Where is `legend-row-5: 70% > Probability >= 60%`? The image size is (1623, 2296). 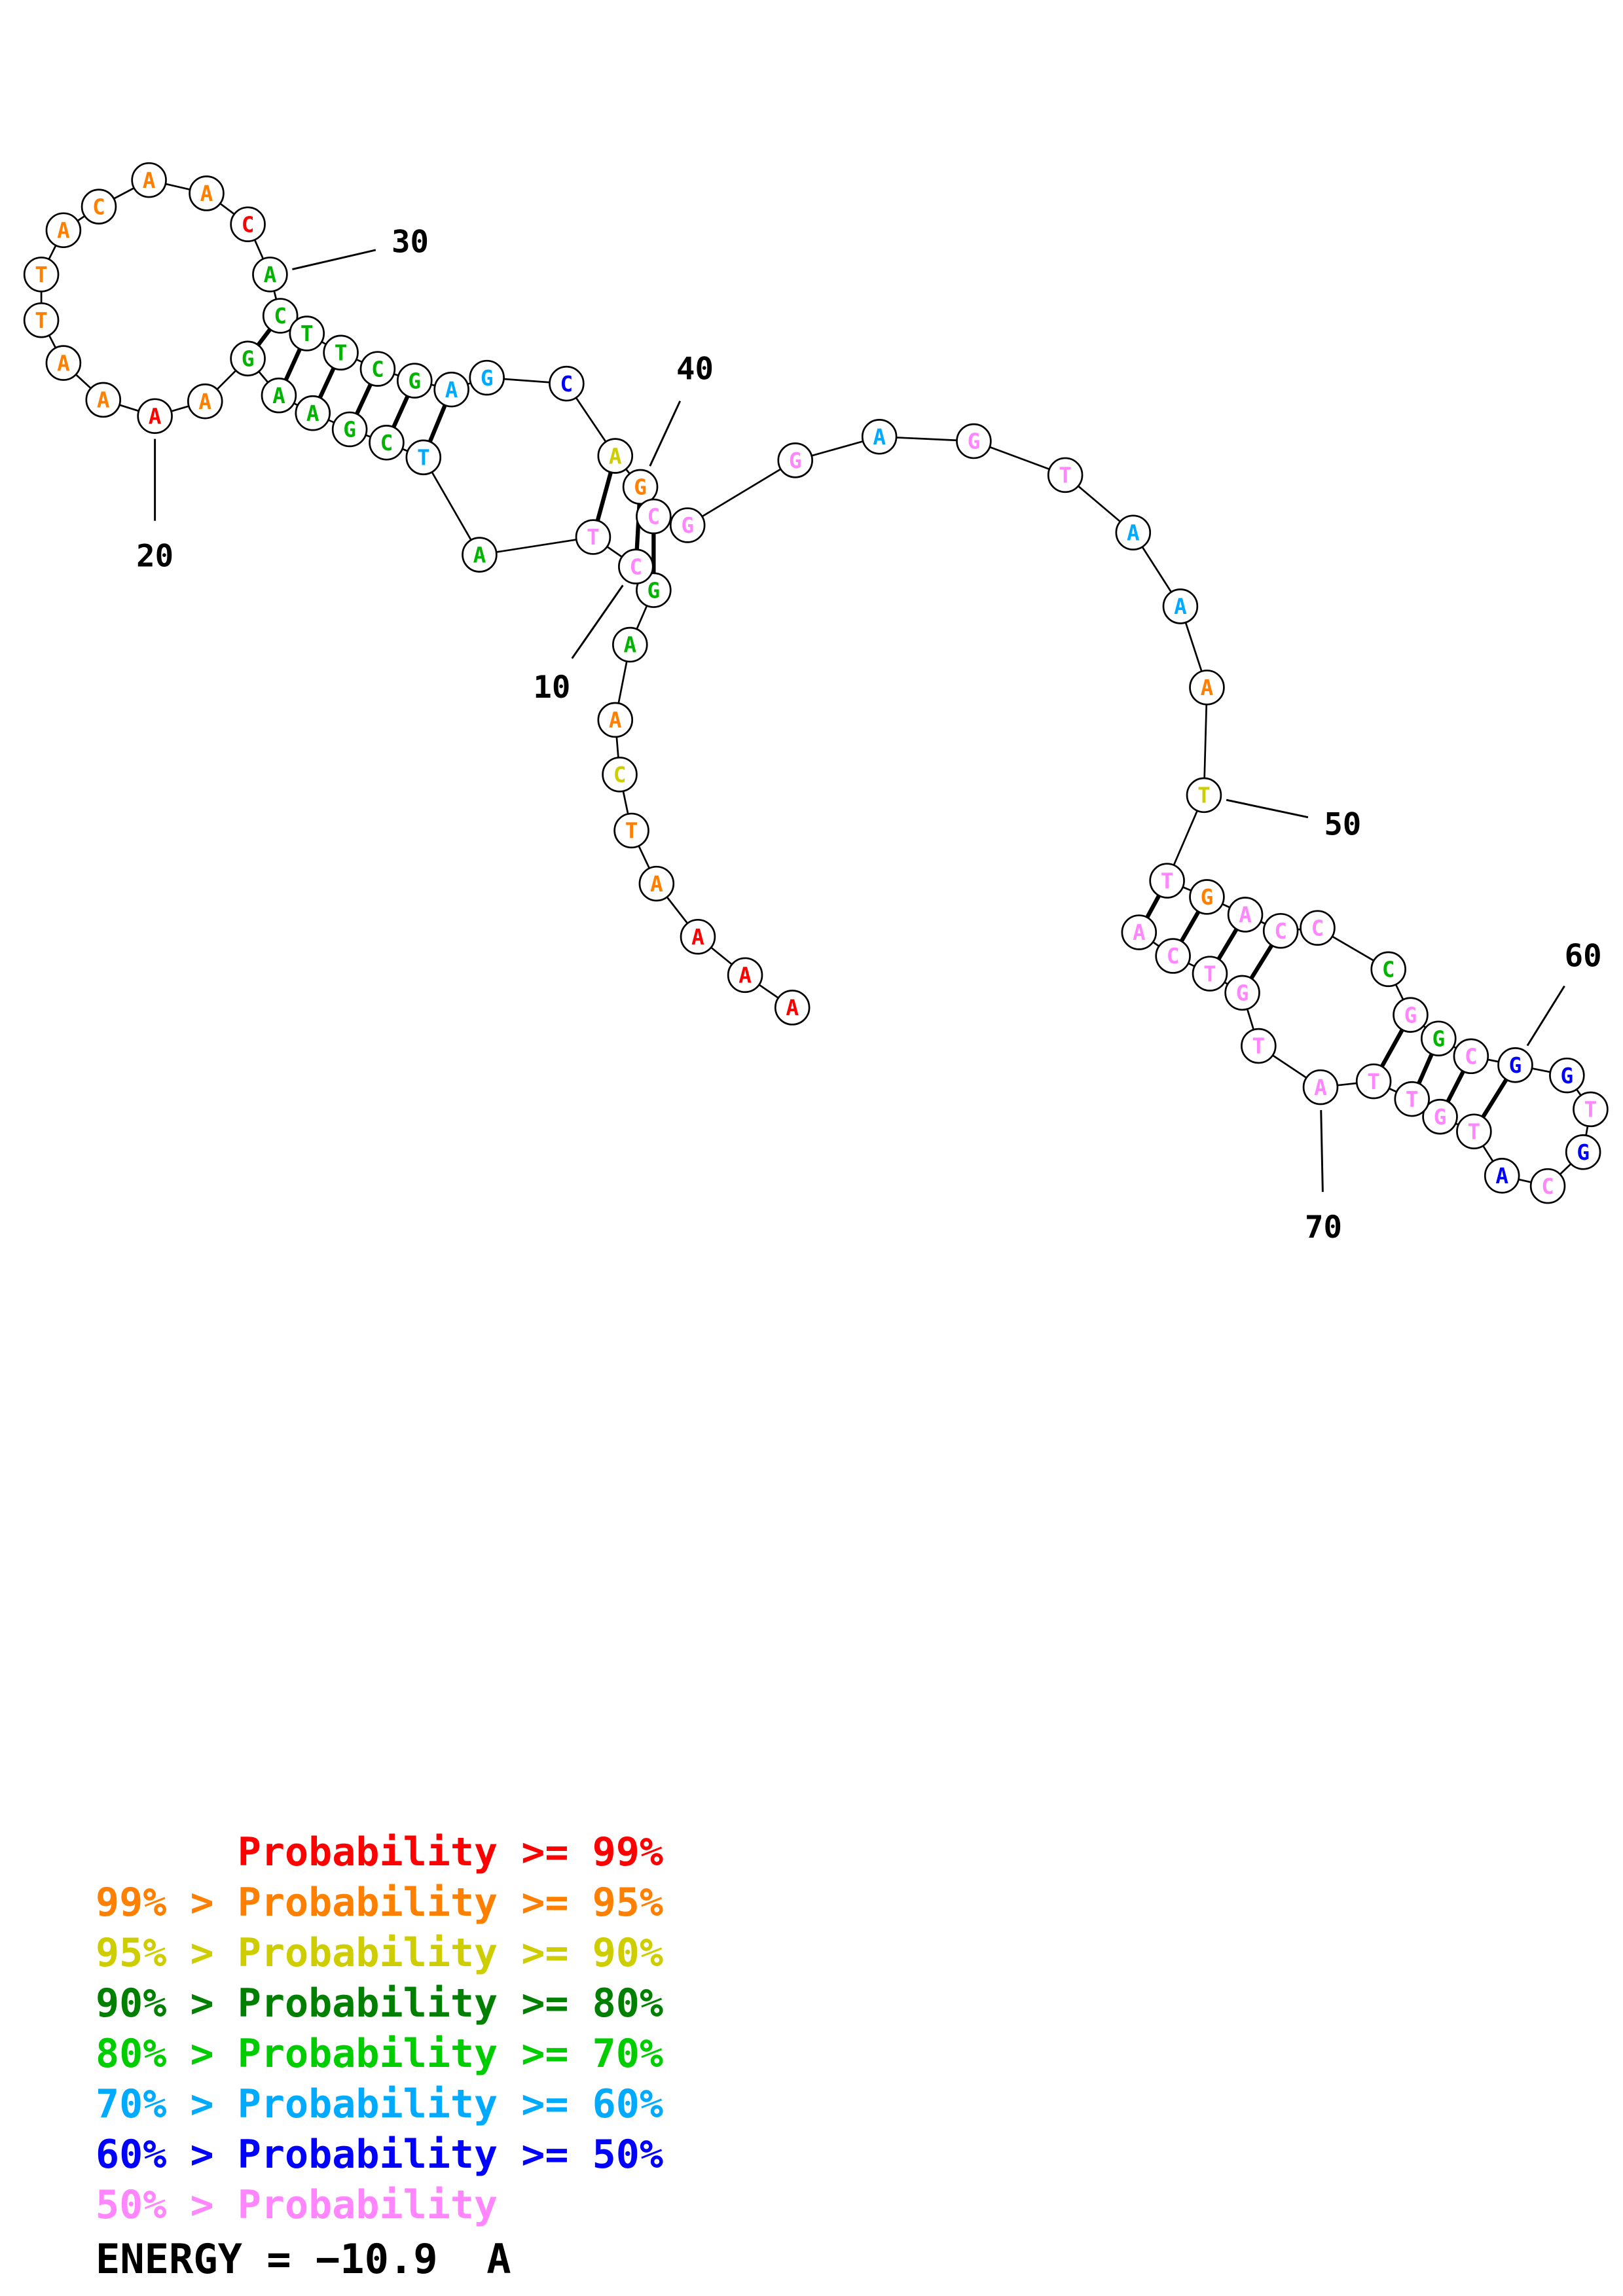
legend-row-5: 70% > Probability >= 60% is located at coordinates (379, 2104).